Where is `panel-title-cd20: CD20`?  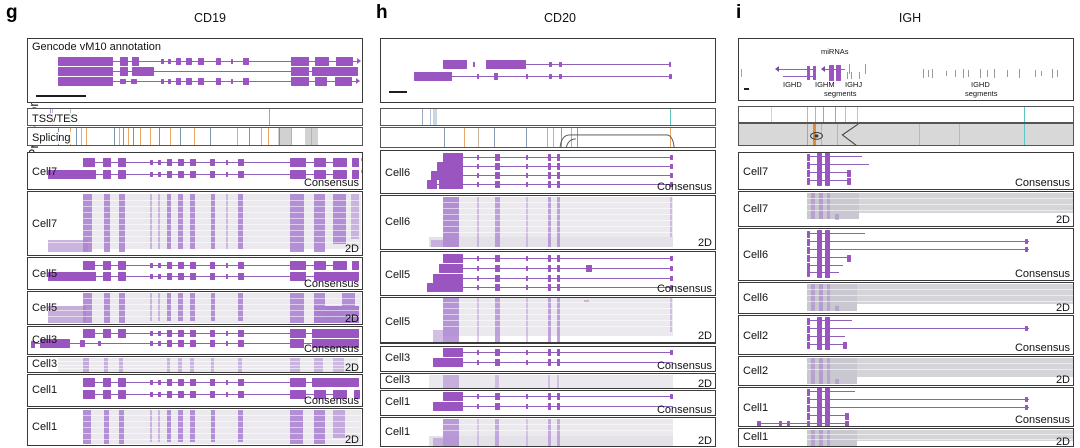
panel-title-cd20: CD20 is located at coordinates (560, 18).